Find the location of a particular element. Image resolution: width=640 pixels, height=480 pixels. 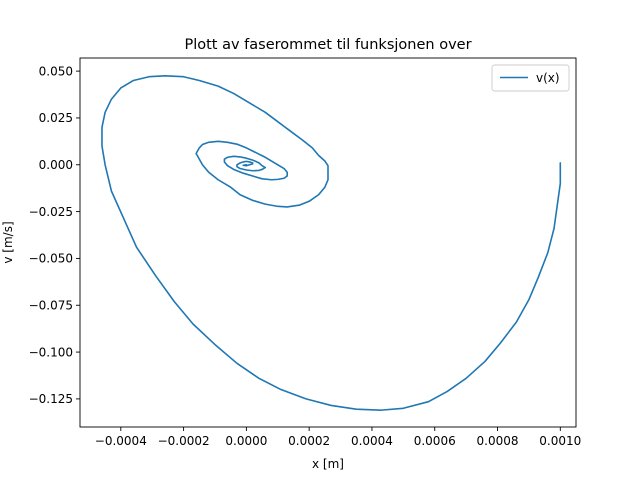

y-tick-label: −0.050 is located at coordinates (51, 259).